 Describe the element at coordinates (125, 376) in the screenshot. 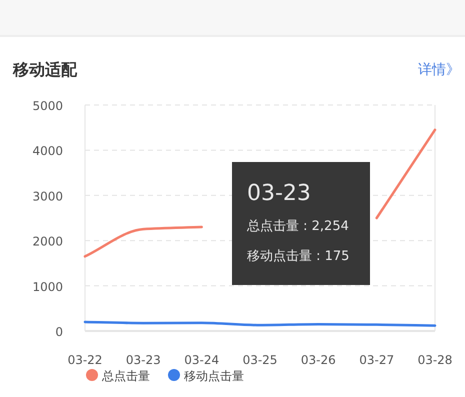

I see `legend-label: 总点击量` at that location.